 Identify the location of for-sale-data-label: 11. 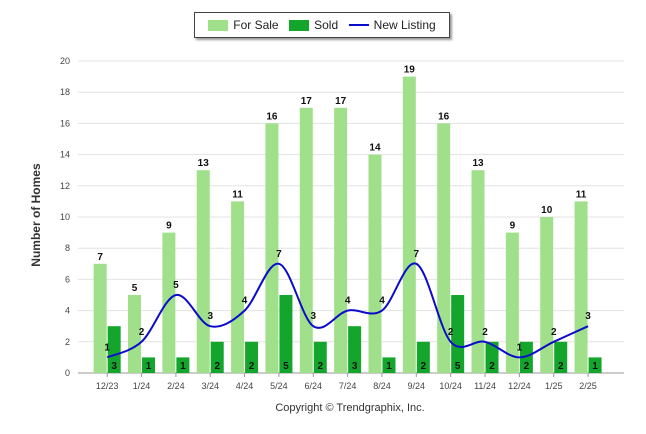
(237, 194).